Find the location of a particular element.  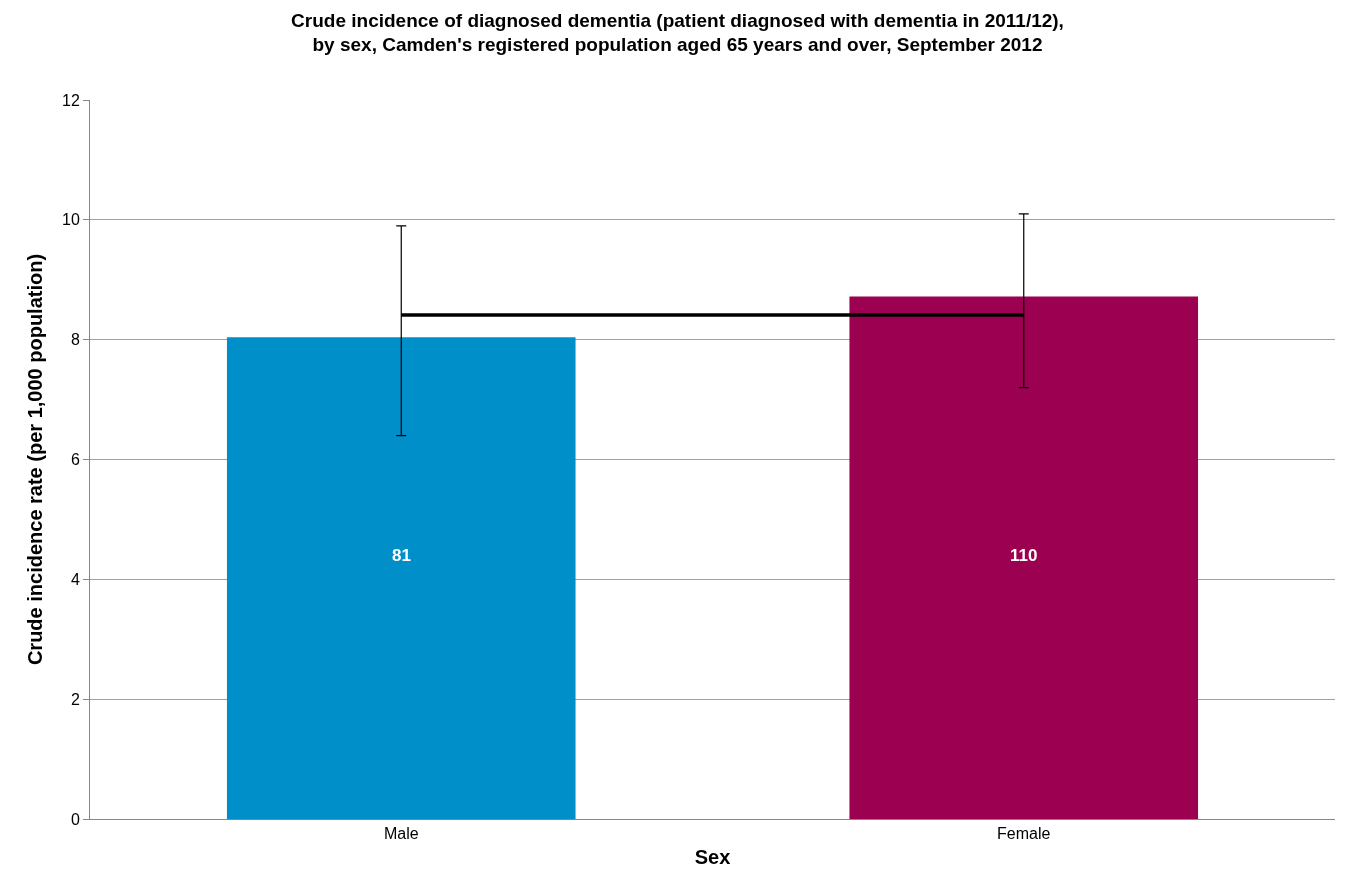

y-tick-label: 8 is located at coordinates (75, 340).